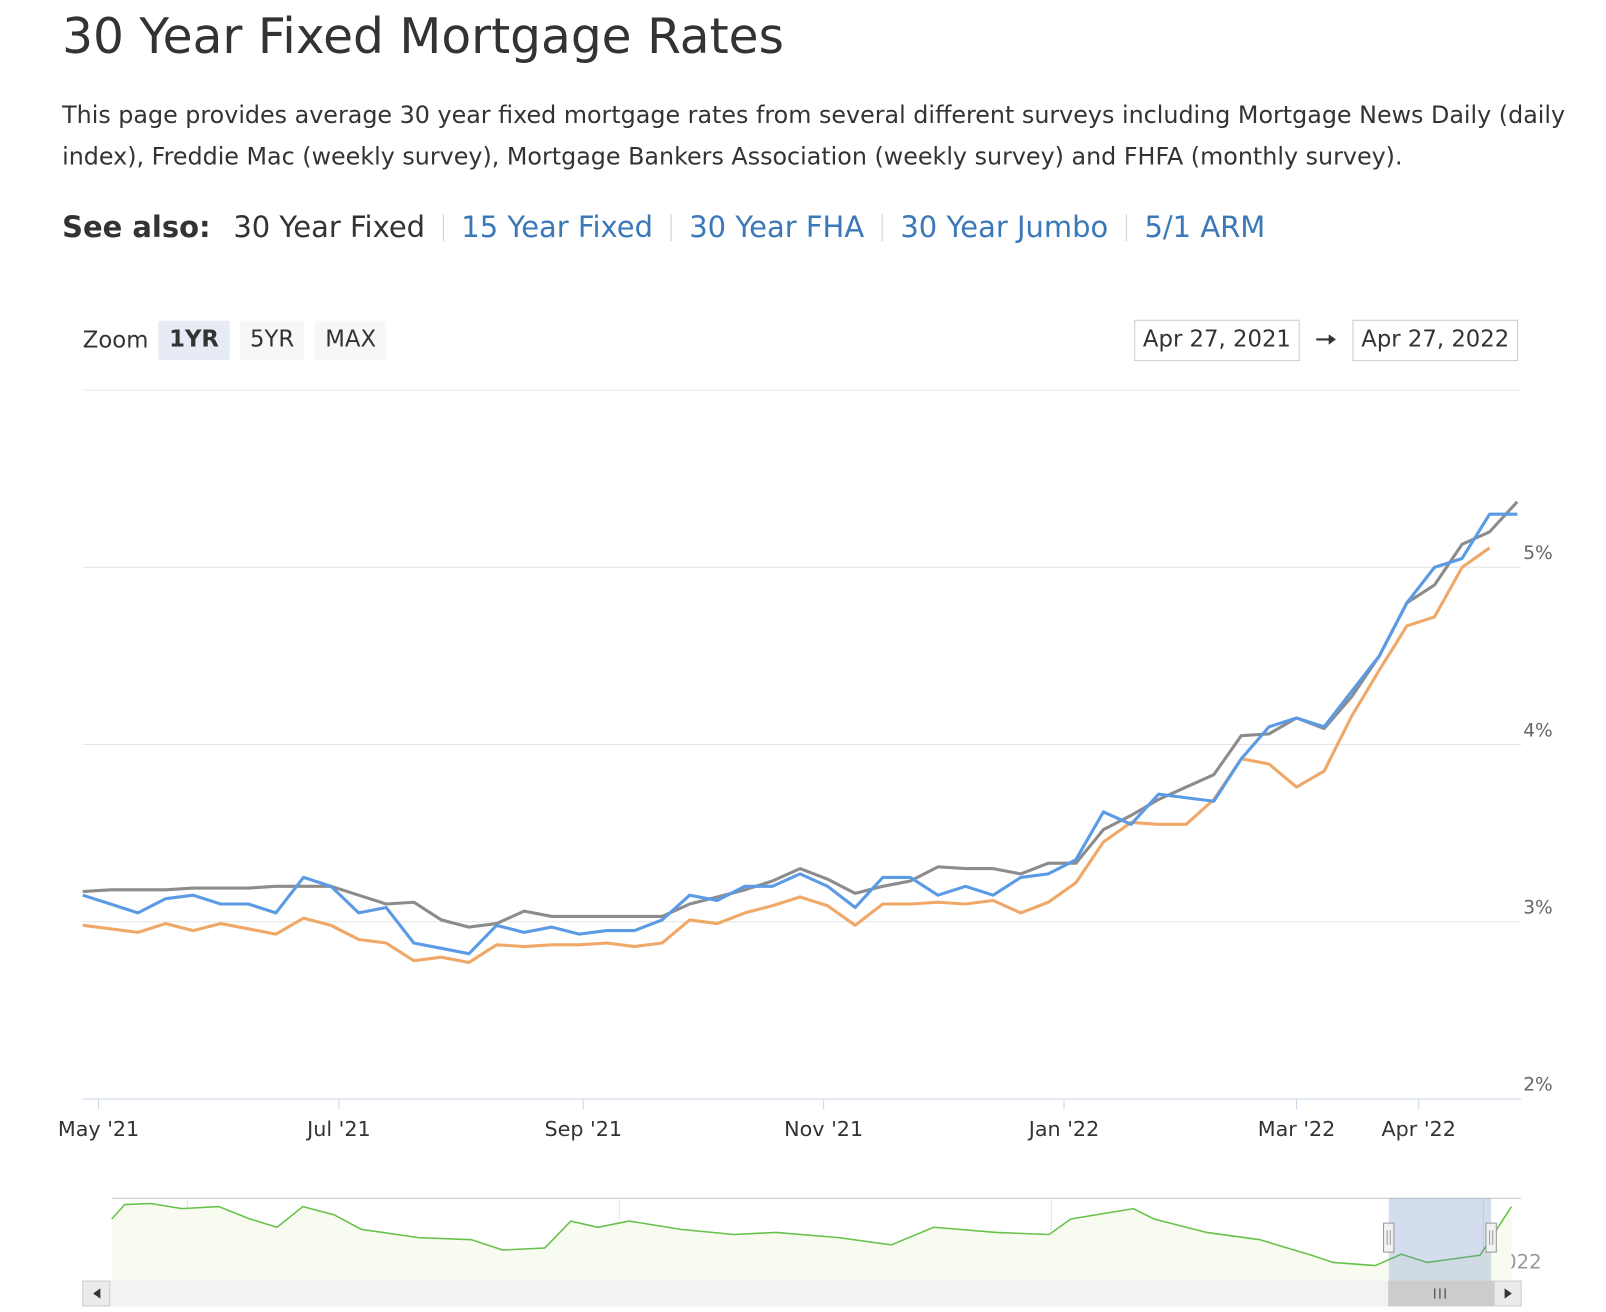 The width and height of the screenshot is (1606, 1312). Describe the element at coordinates (802, 1293) in the screenshot. I see `scrollbar-track` at that location.